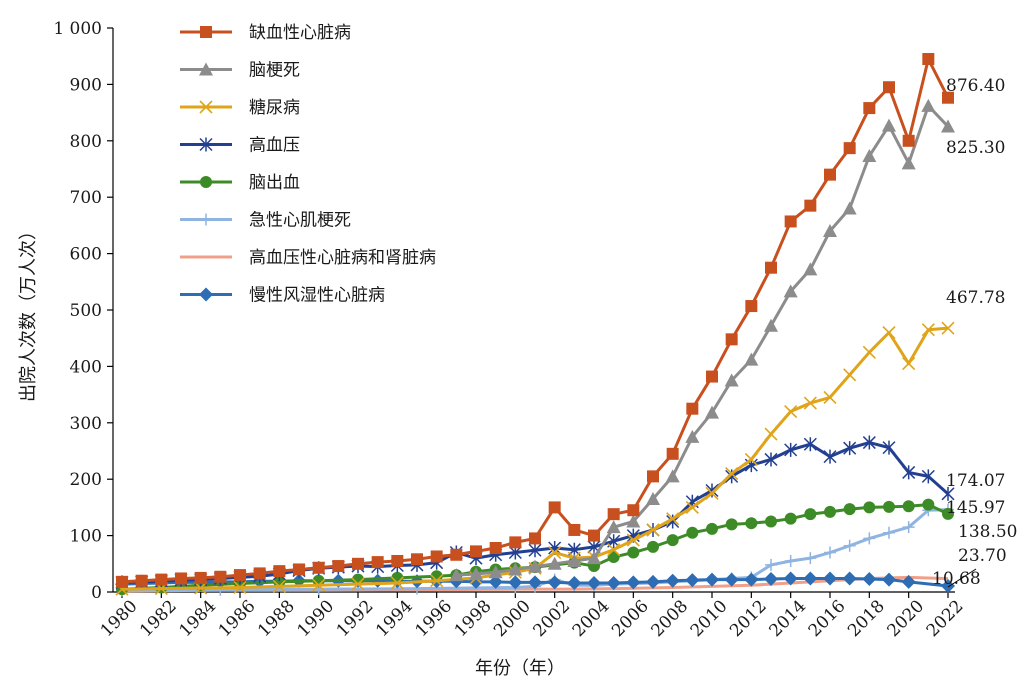 The height and width of the screenshot is (686, 1029). I want to click on y-tick-label: 800, so click(86, 142).